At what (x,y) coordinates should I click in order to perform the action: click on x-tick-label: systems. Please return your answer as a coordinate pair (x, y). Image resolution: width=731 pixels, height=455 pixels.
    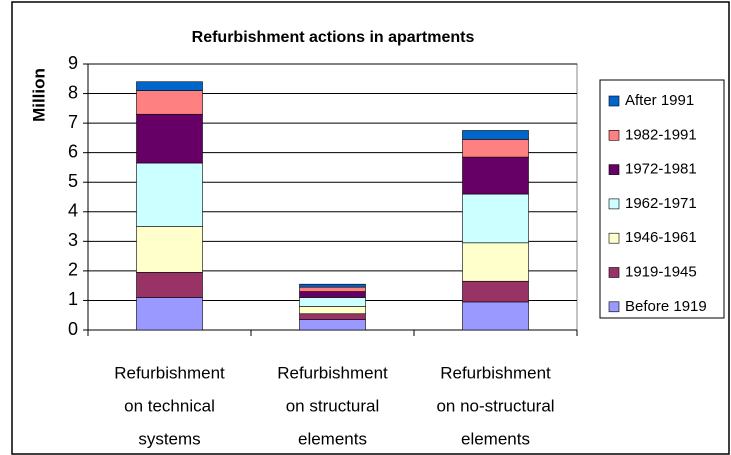
    Looking at the image, I should click on (169, 438).